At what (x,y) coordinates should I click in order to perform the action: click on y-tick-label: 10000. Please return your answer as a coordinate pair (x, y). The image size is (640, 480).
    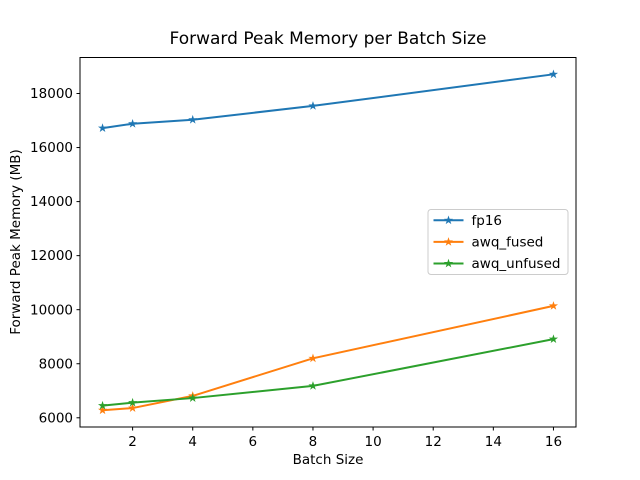
    Looking at the image, I should click on (51, 310).